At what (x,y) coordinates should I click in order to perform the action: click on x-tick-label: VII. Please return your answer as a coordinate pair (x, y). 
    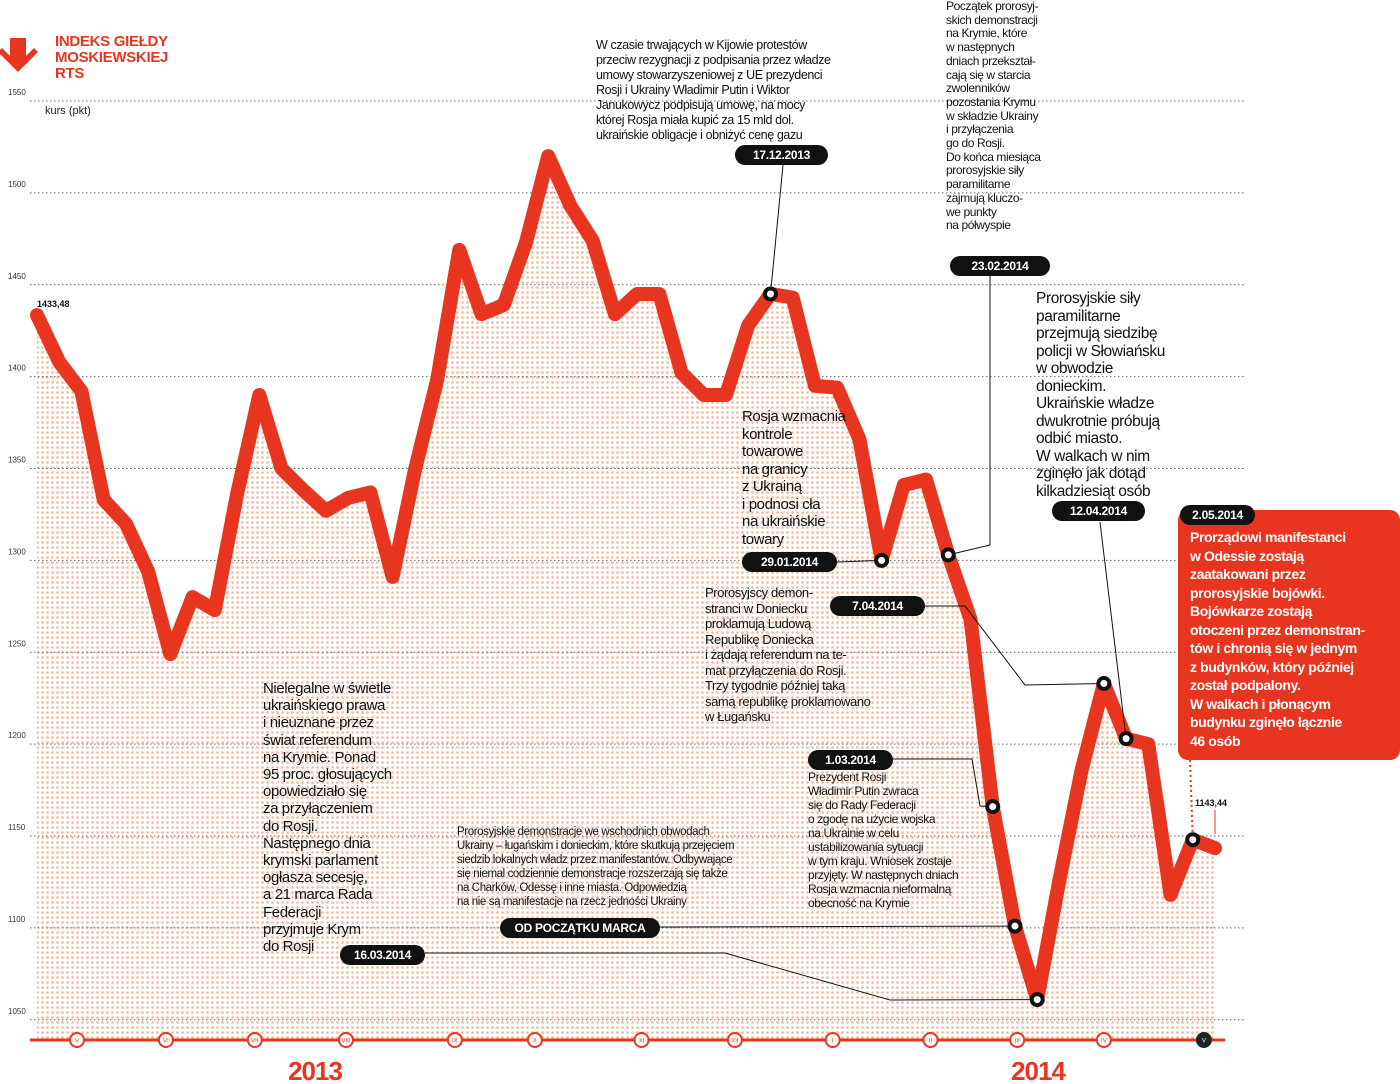
    Looking at the image, I should click on (255, 1042).